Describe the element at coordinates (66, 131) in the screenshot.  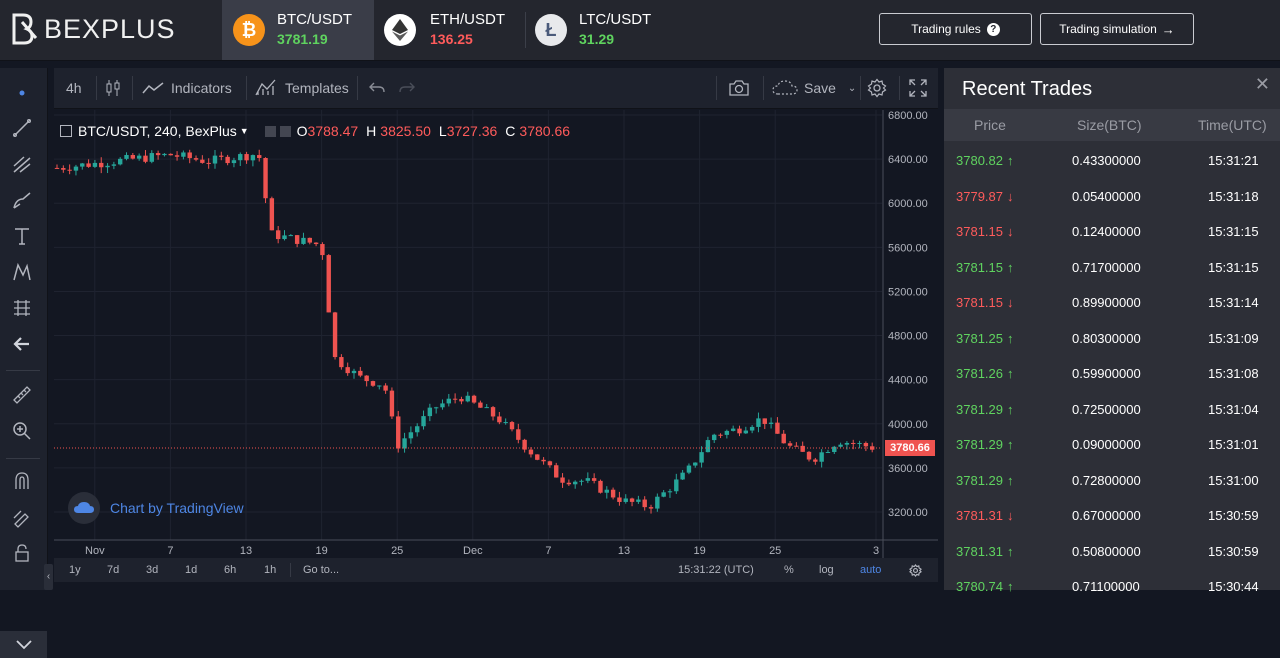
I see `legend-toggle-icon` at that location.